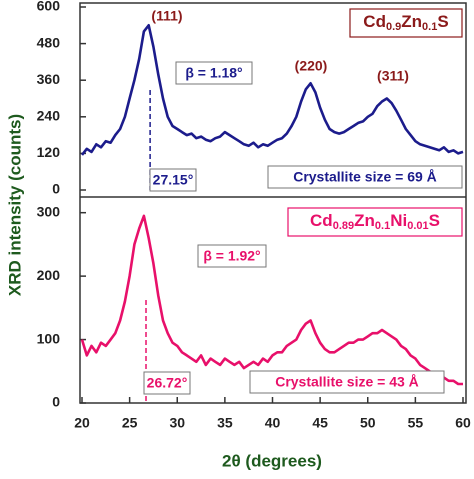  What do you see at coordinates (177, 423) in the screenshot?
I see `x-tick-label: 30` at bounding box center [177, 423].